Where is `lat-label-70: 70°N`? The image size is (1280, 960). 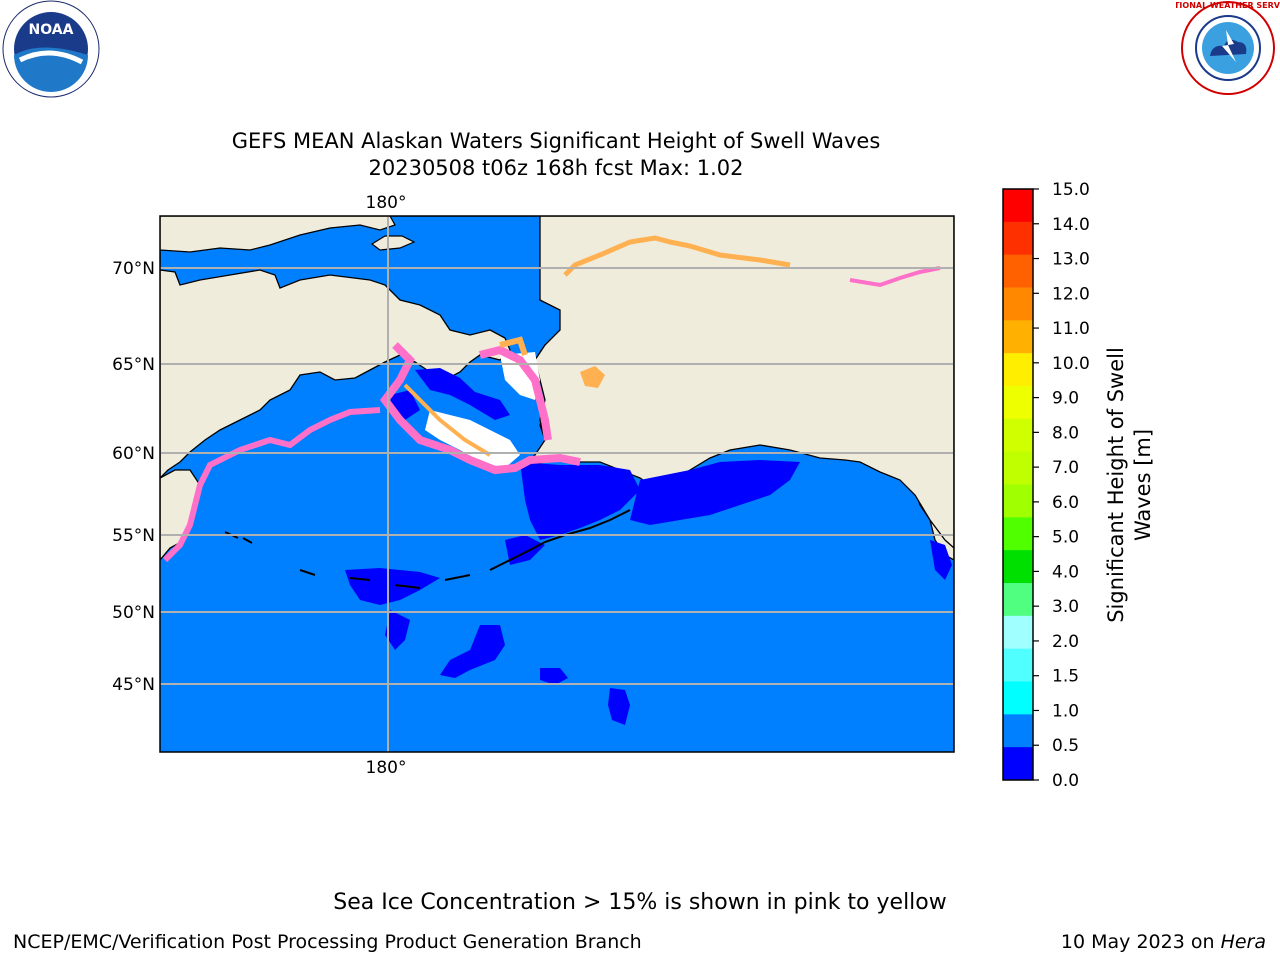 lat-label-70: 70°N is located at coordinates (133, 269).